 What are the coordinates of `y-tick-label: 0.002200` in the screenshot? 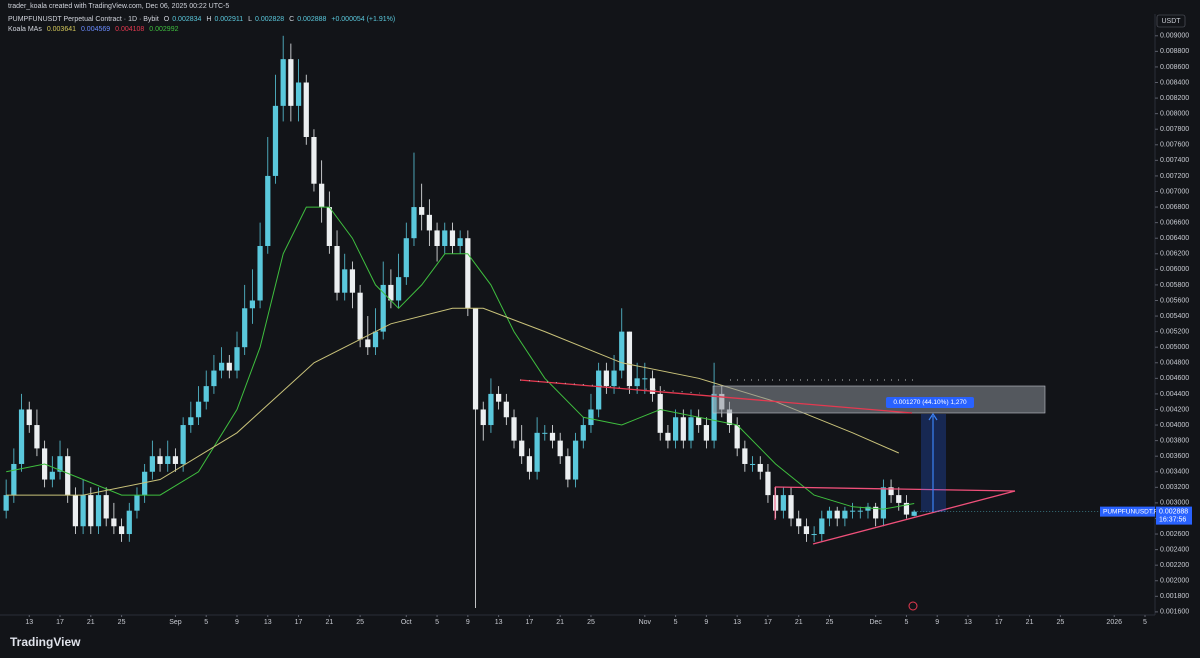 It's located at (1174, 565).